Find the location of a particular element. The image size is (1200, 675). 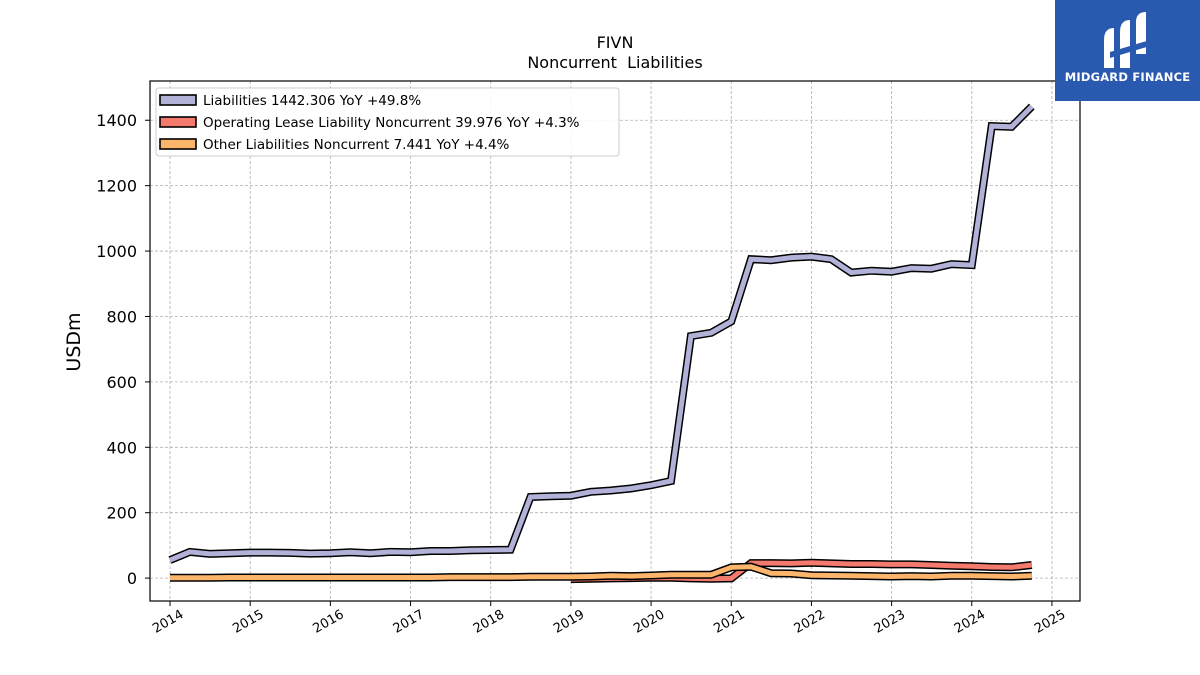

y-tick-label: 200 is located at coordinates (121, 513).